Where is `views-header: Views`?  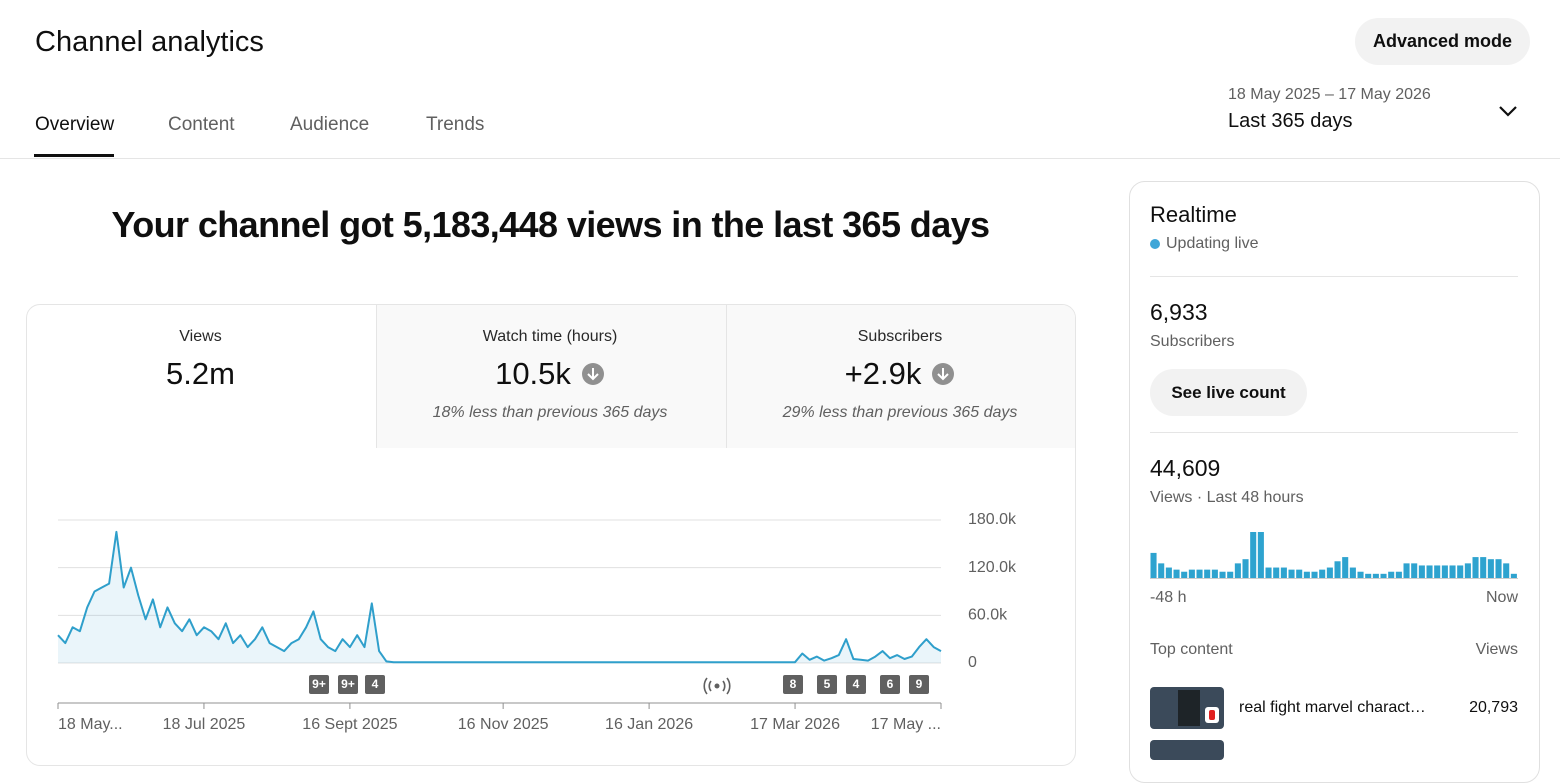 views-header: Views is located at coordinates (1496, 649).